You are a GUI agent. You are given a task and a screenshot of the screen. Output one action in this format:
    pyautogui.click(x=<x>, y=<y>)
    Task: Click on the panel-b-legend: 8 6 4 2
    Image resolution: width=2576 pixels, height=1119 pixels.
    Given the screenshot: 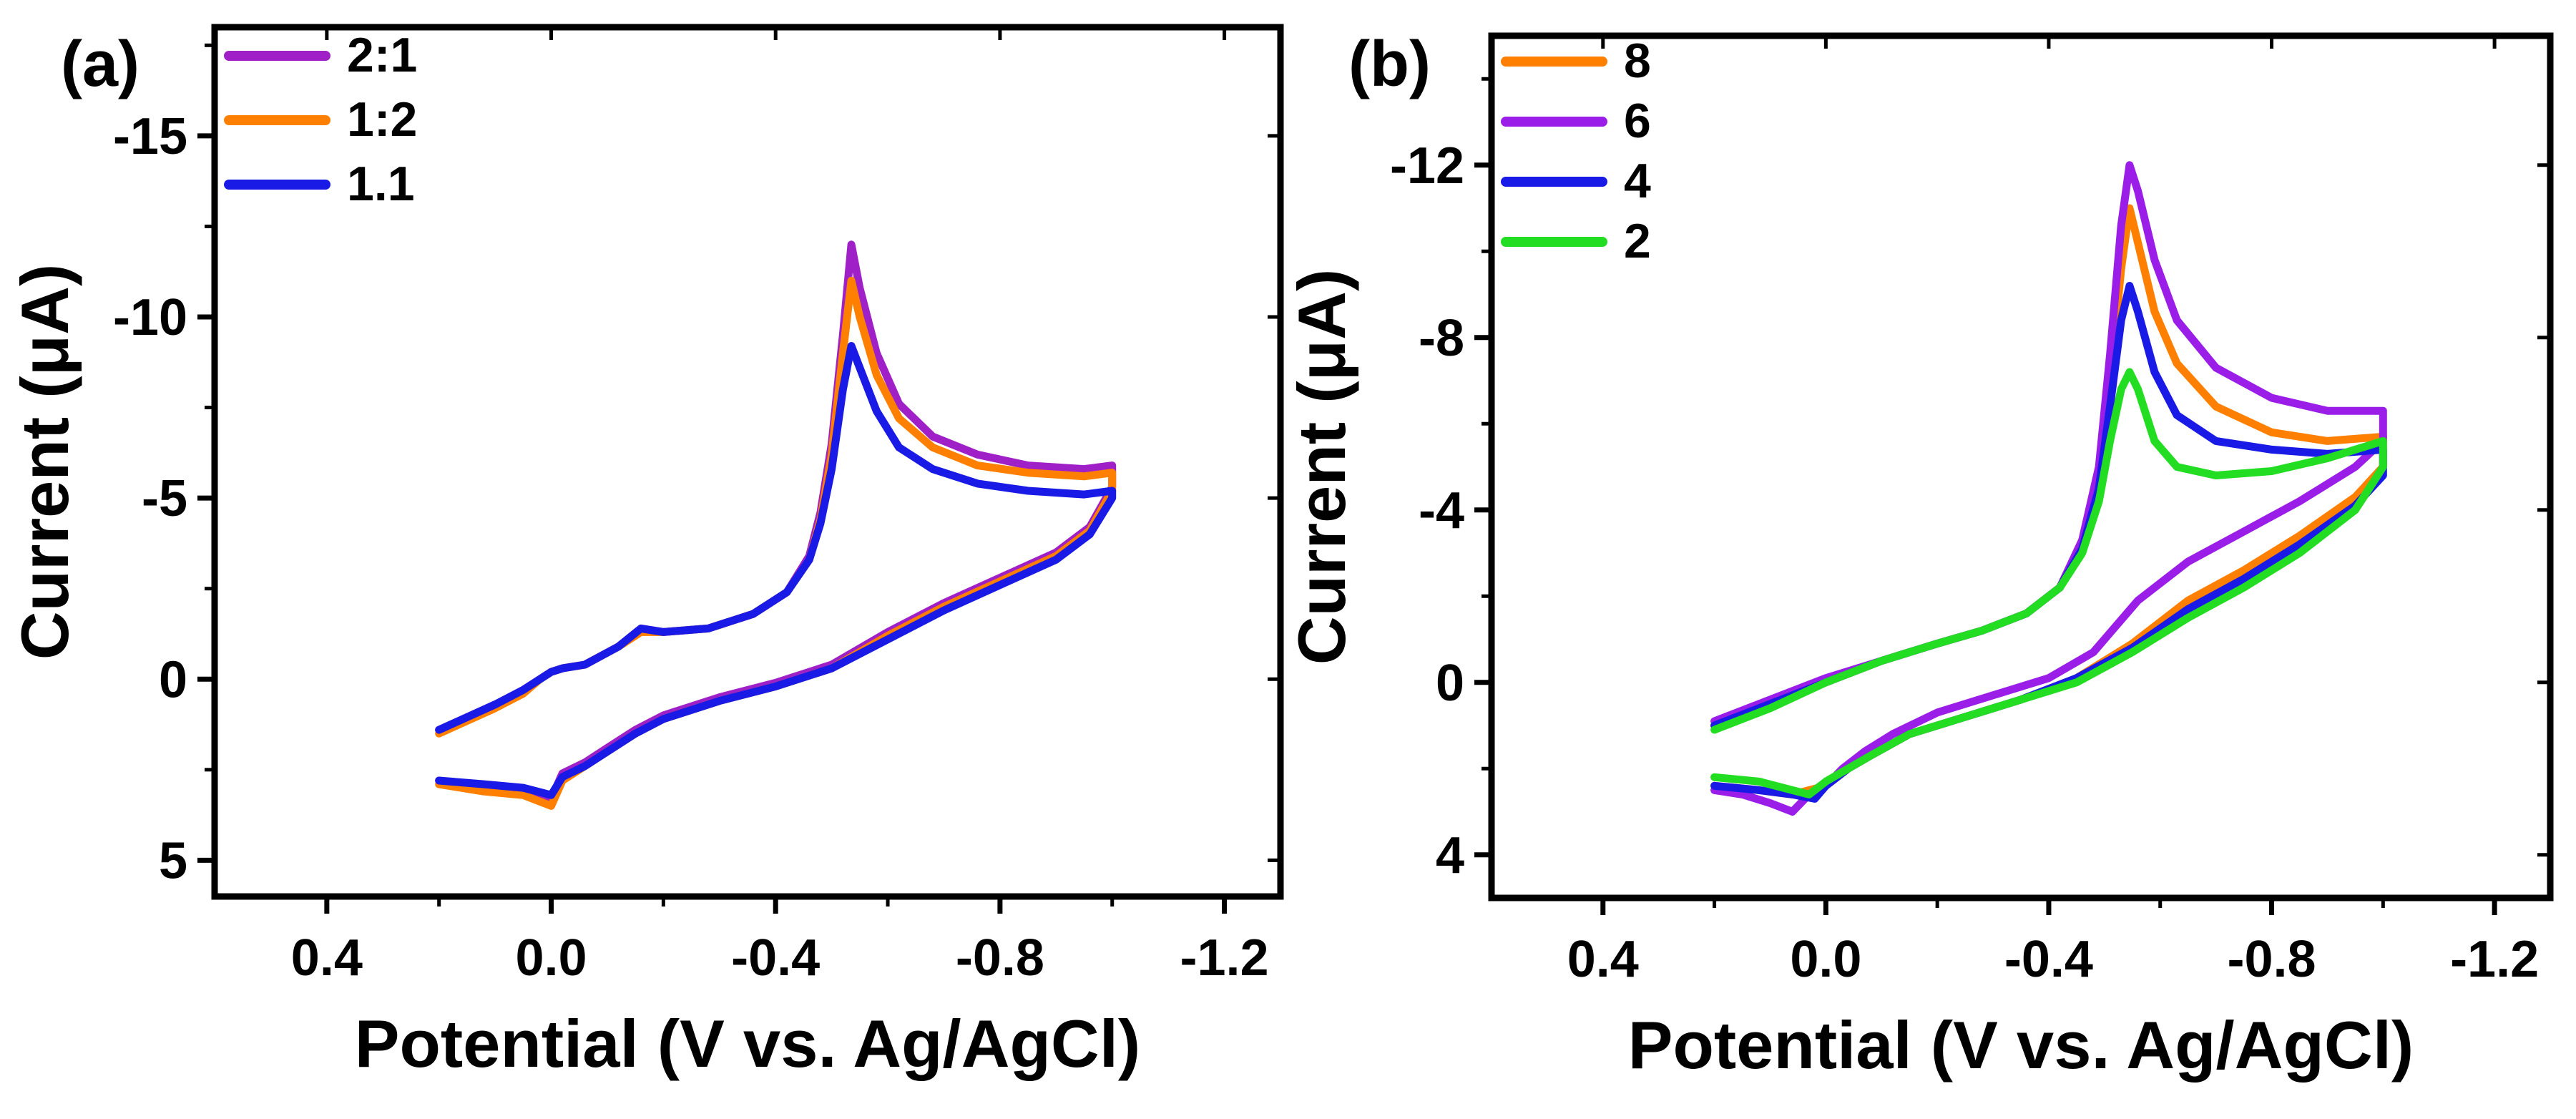 What is the action you would take?
    pyautogui.click(x=1576, y=151)
    